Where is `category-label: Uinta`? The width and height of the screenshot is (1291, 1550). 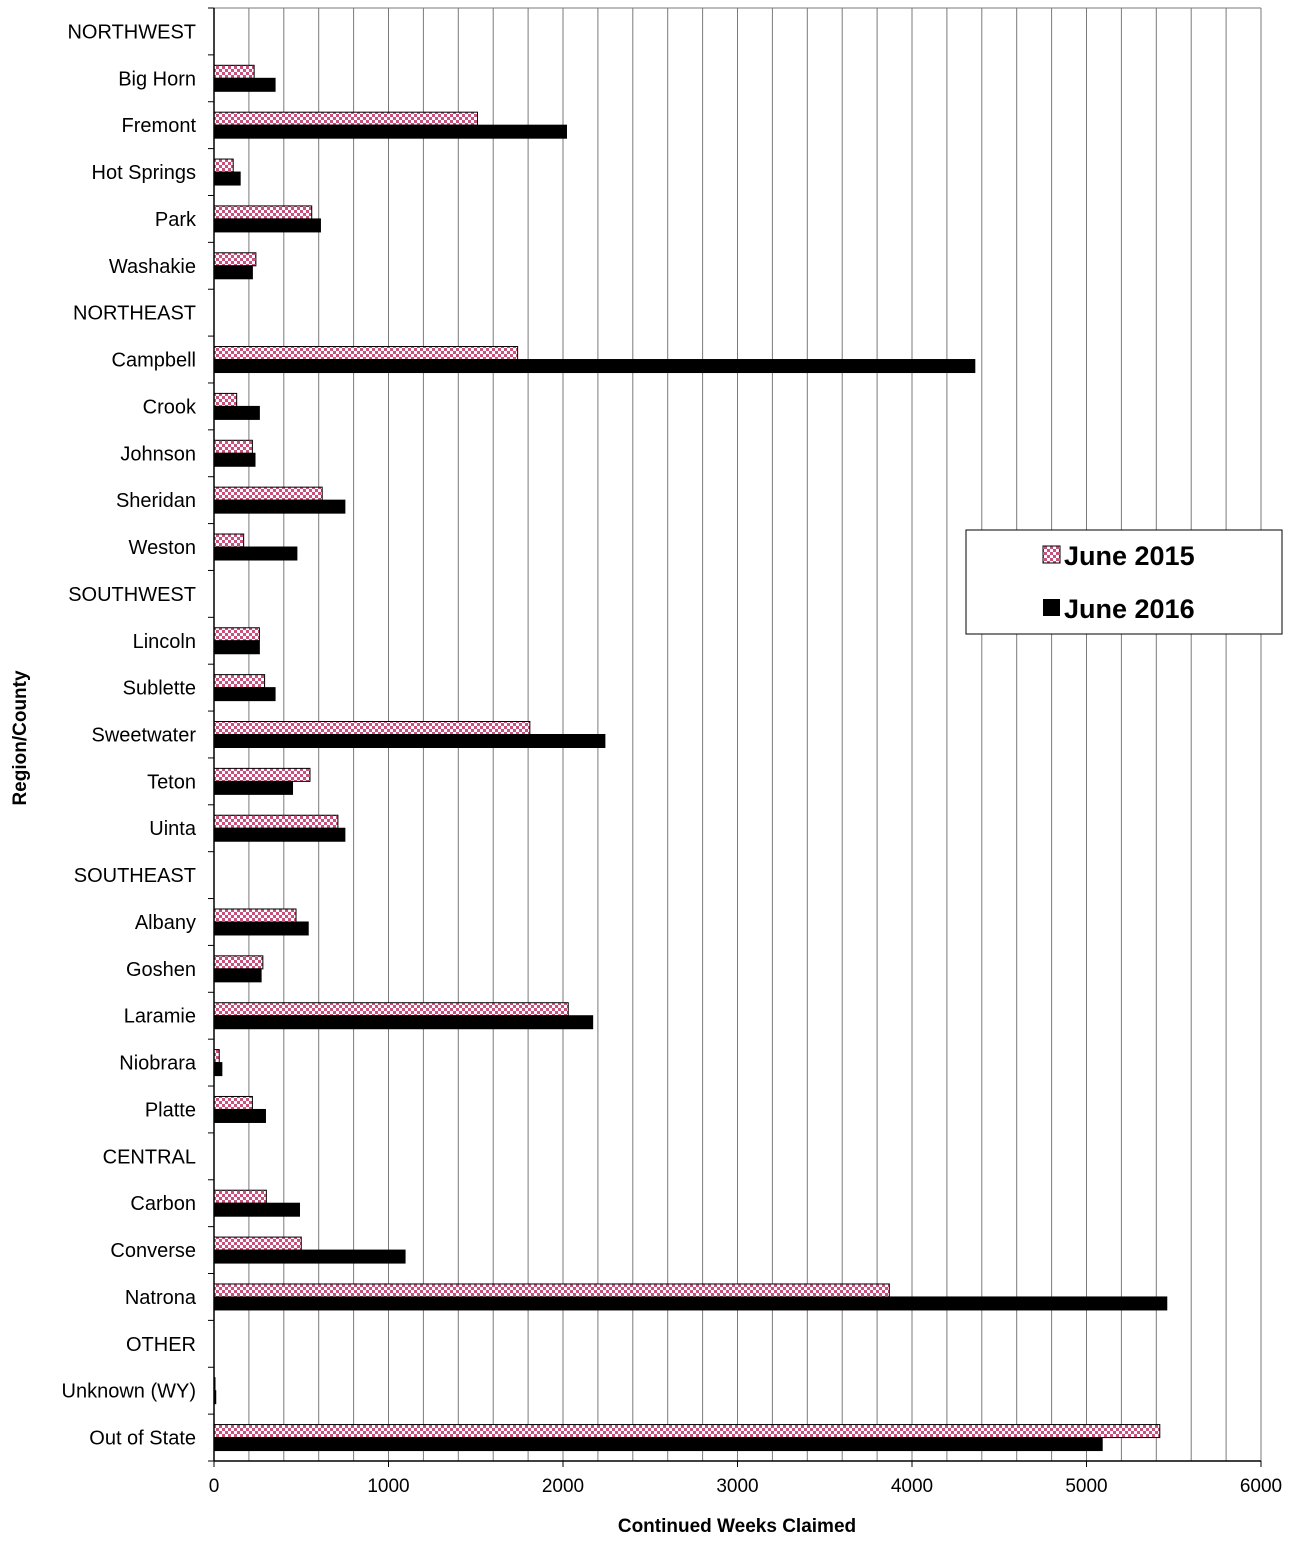
category-label: Uinta is located at coordinates (173, 829).